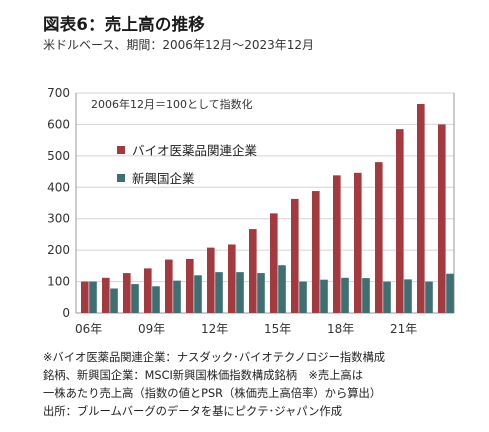 The image size is (489, 432). I want to click on legend-label: 新興国企業, so click(163, 178).